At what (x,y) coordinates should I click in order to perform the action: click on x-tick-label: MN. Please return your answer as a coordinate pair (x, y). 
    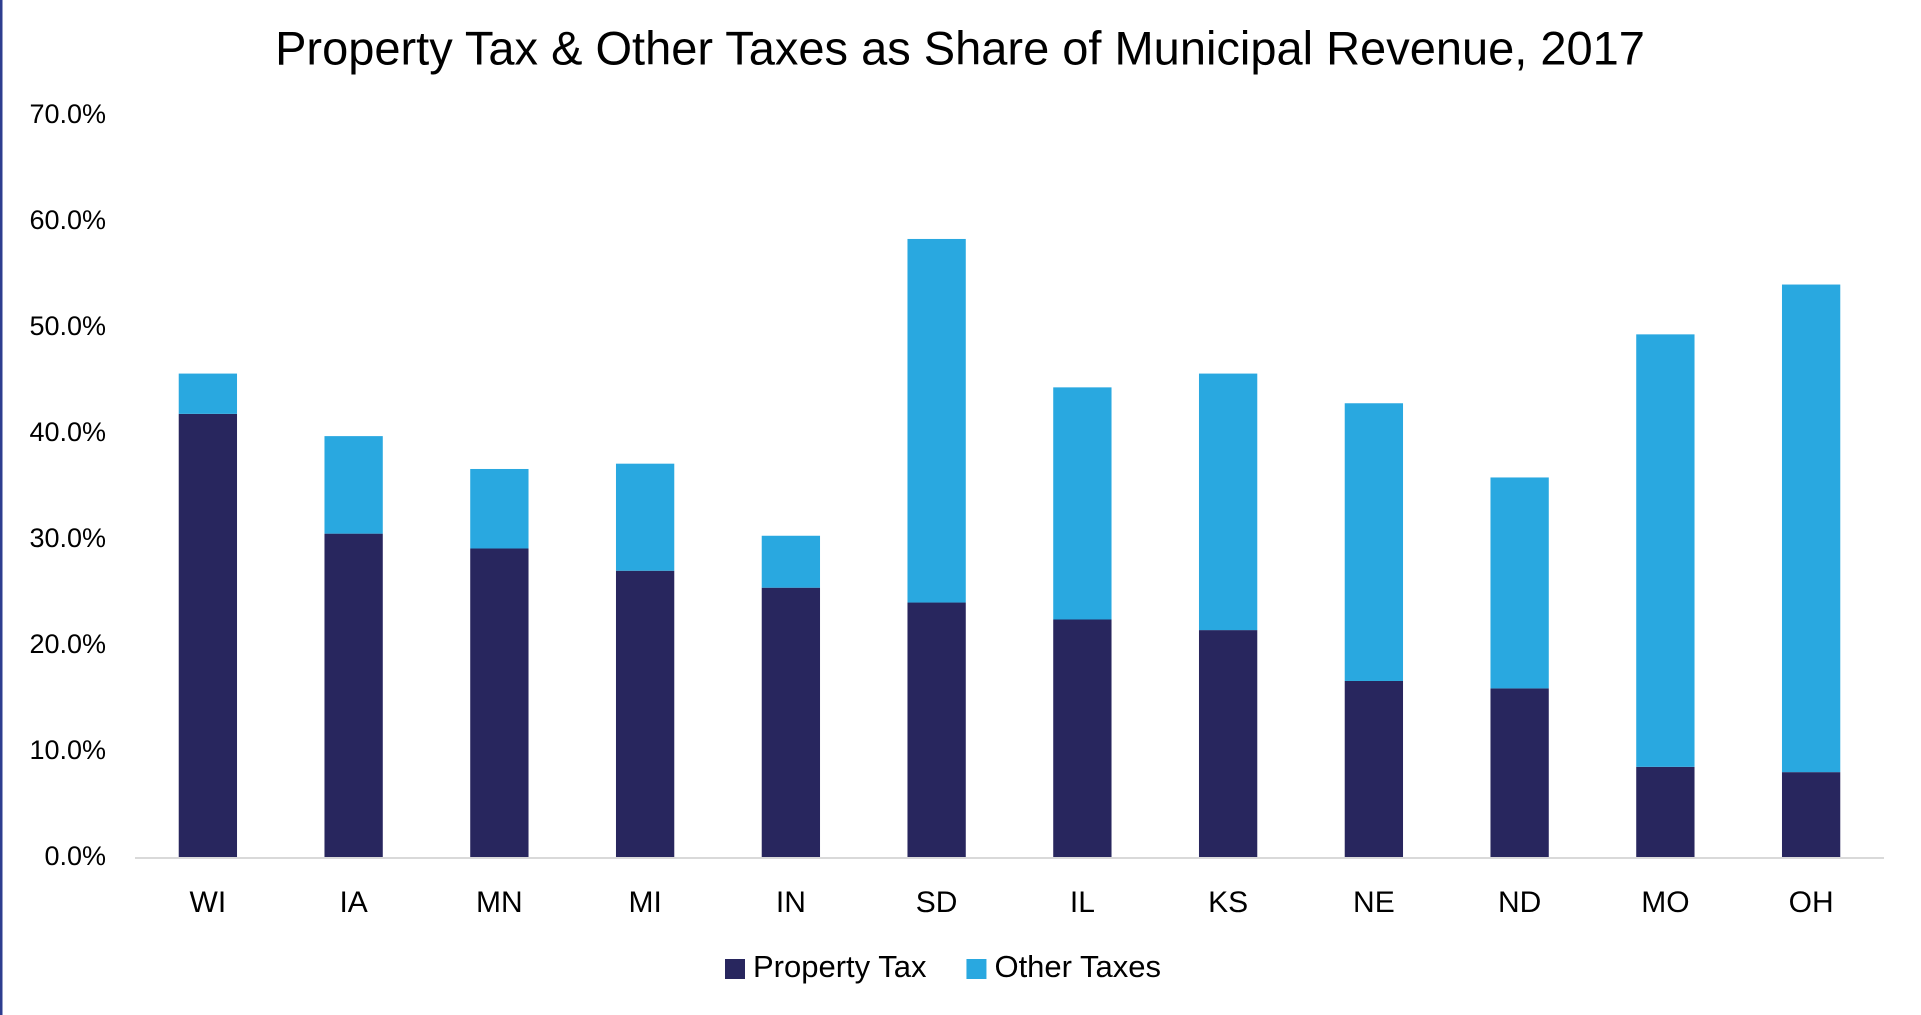
    Looking at the image, I should click on (499, 902).